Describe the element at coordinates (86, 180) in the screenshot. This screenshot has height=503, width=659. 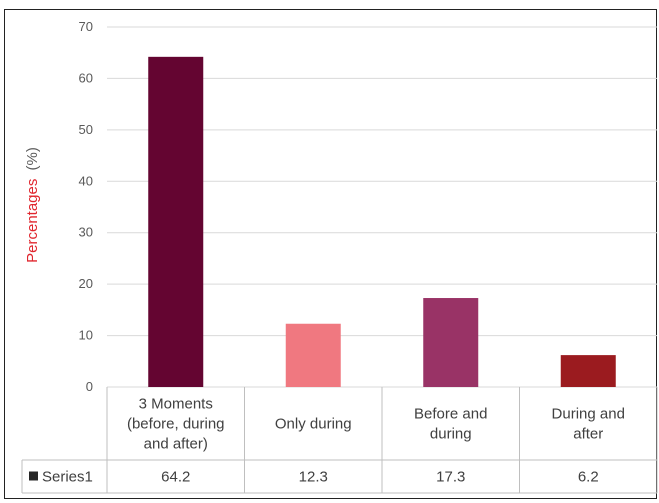
I see `y-tick-label: 40` at that location.